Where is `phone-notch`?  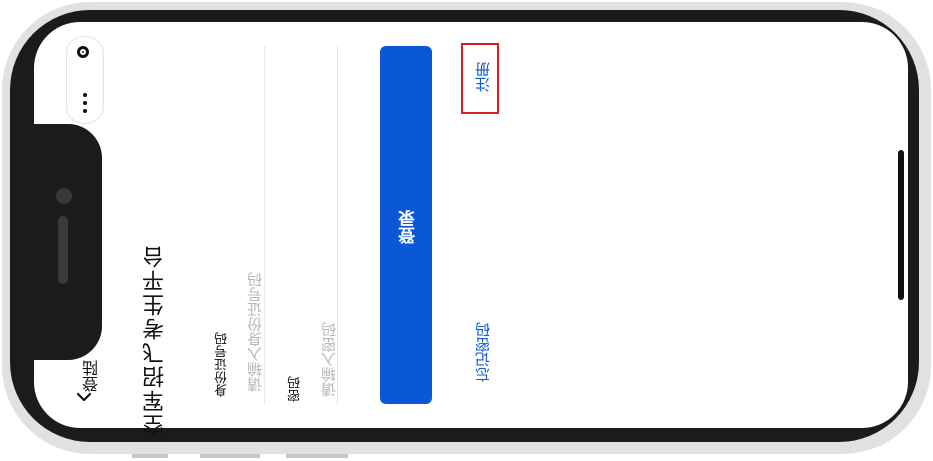 phone-notch is located at coordinates (67, 242).